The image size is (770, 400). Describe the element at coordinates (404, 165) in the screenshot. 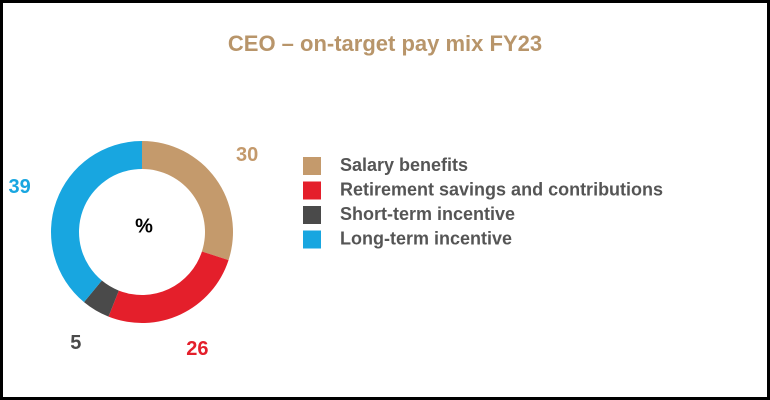

I see `legend-label: Salary benefits` at that location.